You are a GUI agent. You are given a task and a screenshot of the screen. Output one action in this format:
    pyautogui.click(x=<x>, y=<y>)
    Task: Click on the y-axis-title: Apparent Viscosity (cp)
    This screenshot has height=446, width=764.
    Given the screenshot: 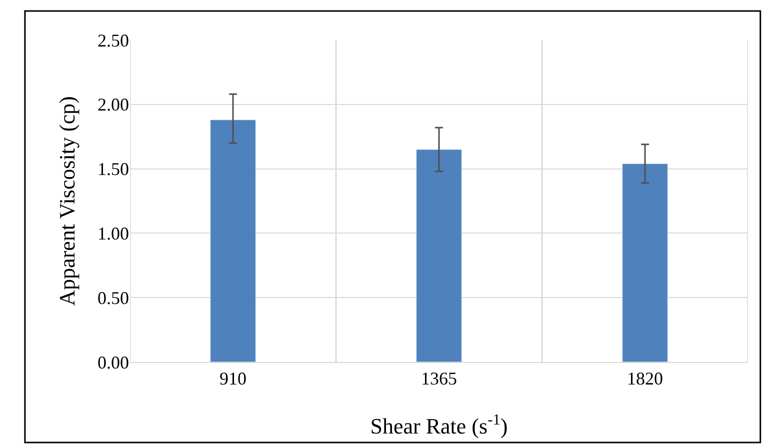 What is the action you would take?
    pyautogui.click(x=67, y=201)
    